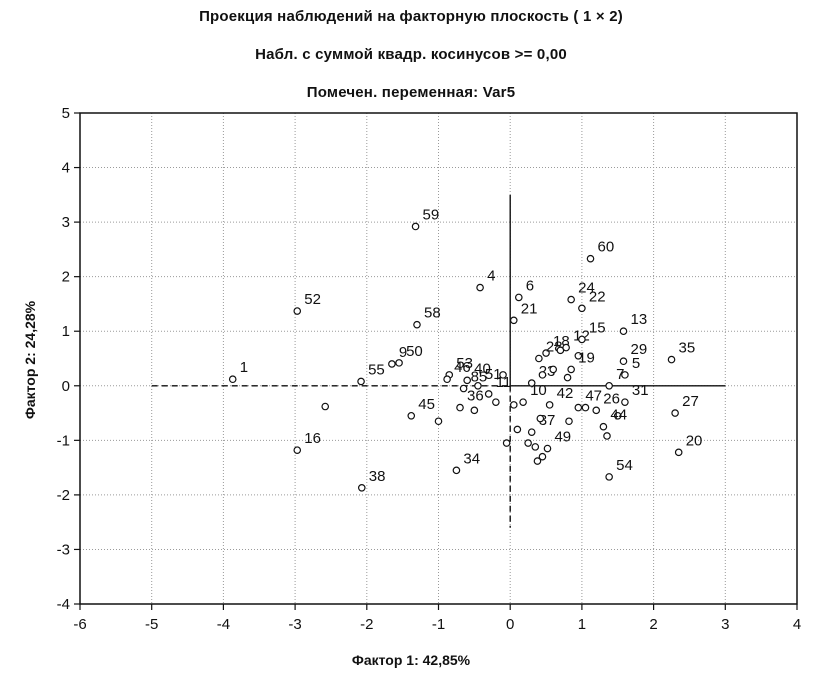  Describe the element at coordinates (475, 396) in the screenshot. I see `data-point-label: 36` at that location.